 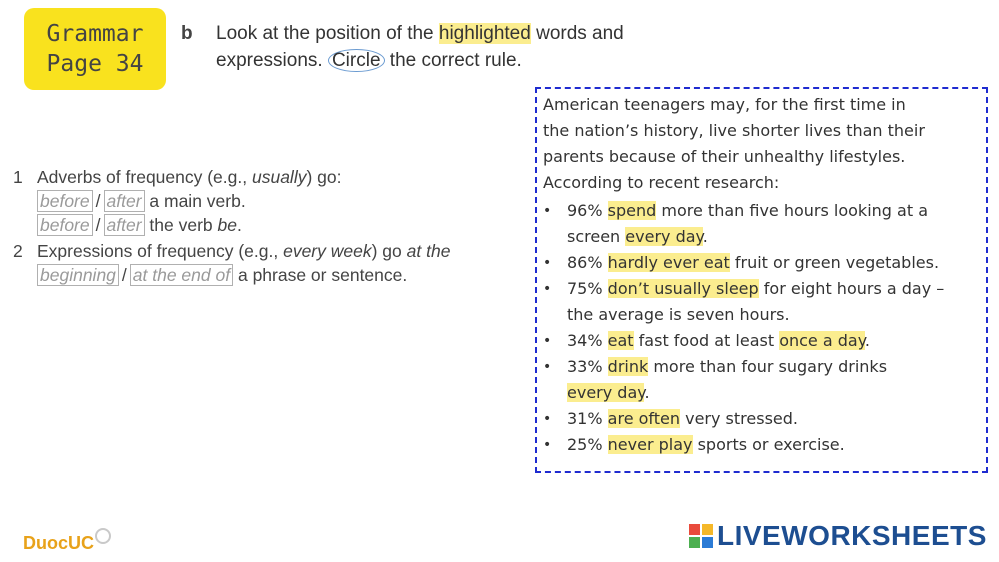 I want to click on item-text: 34%, so click(x=587, y=340).